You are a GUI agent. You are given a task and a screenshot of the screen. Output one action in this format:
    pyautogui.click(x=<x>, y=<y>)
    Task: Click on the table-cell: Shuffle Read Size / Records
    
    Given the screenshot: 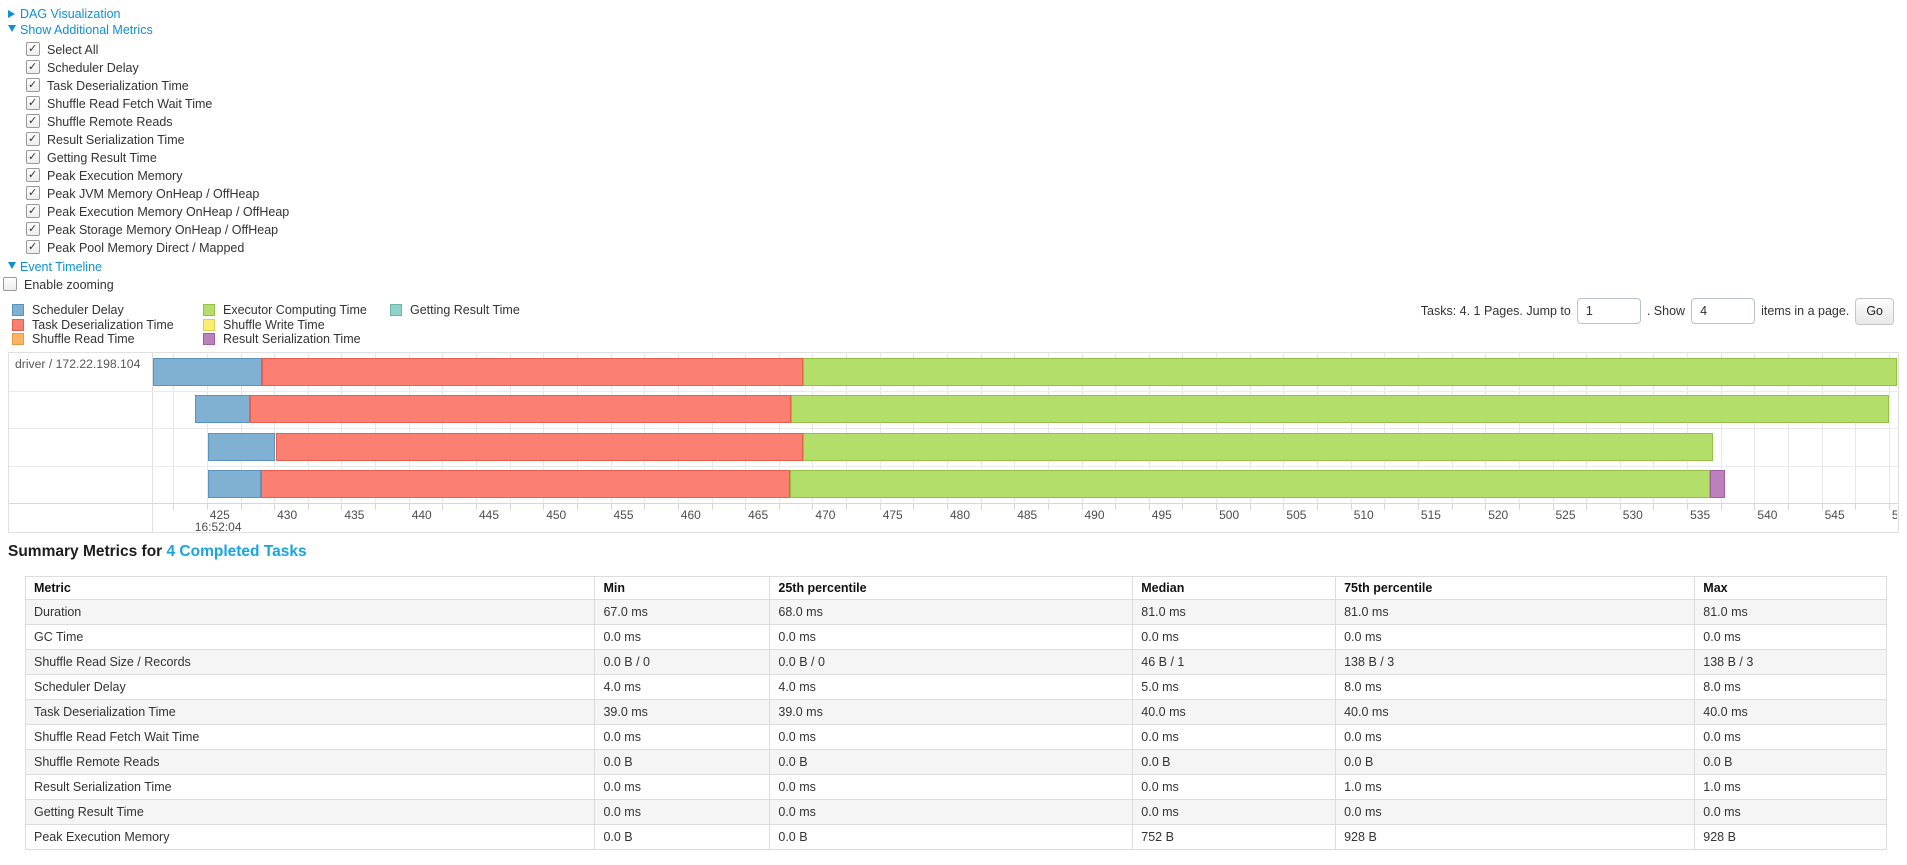 What is the action you would take?
    pyautogui.click(x=310, y=662)
    